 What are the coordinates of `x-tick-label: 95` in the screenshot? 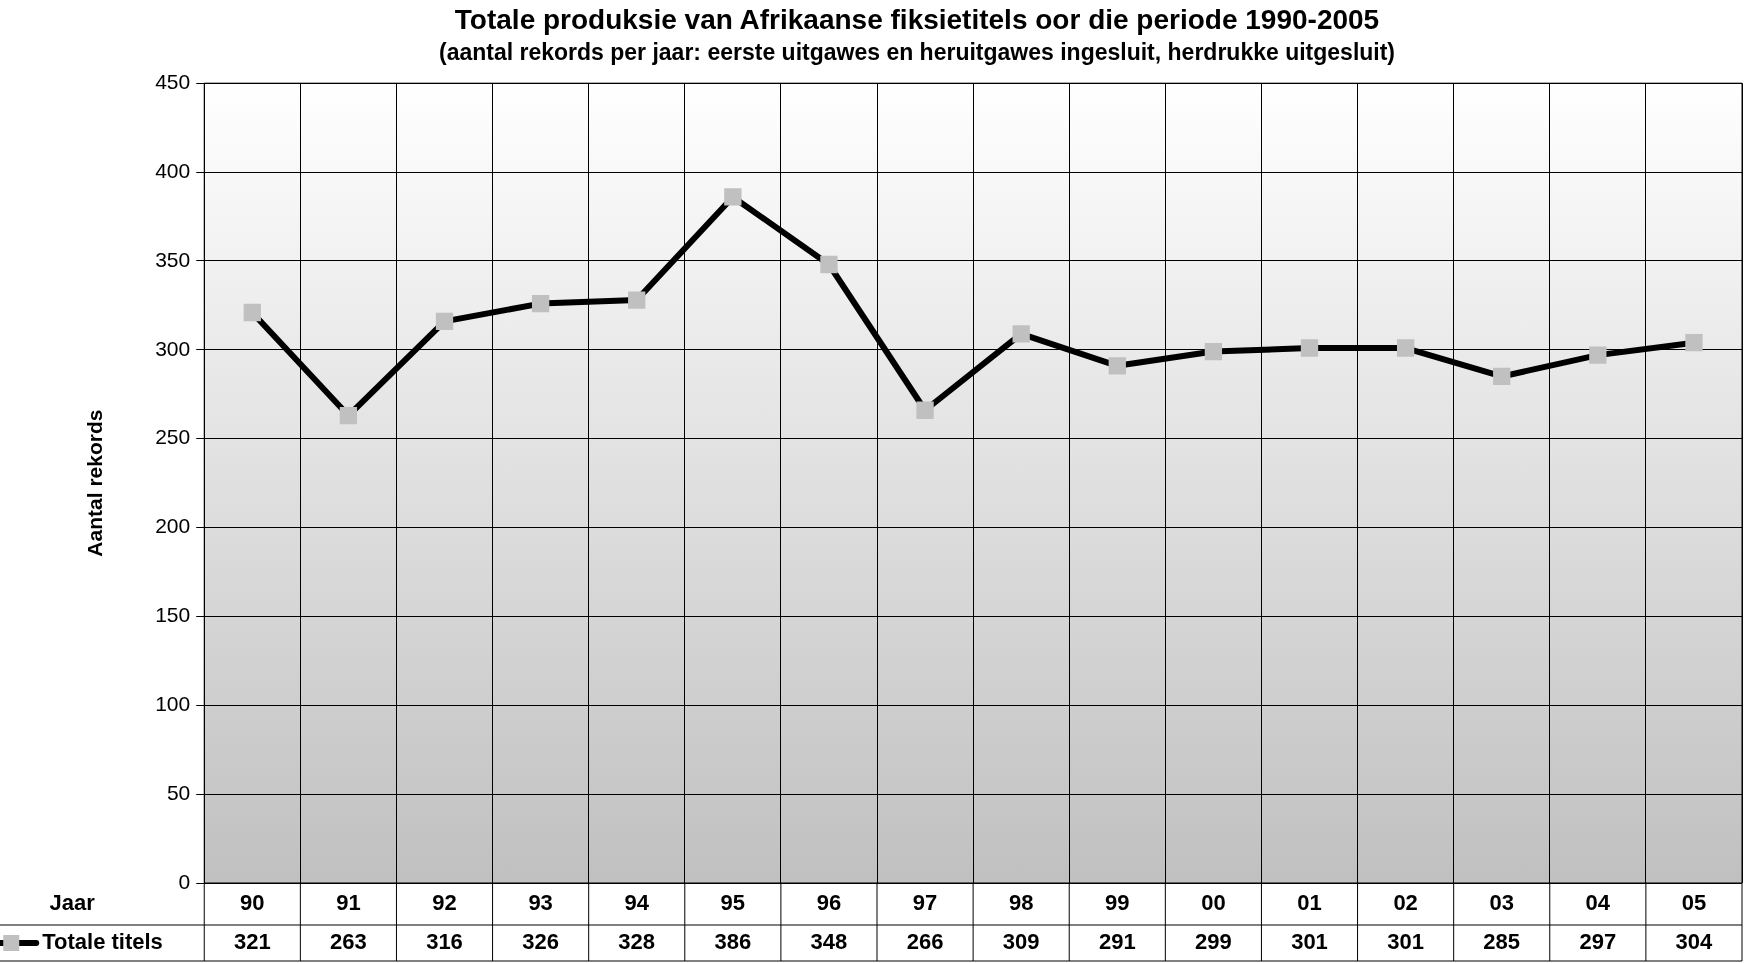 It's located at (733, 903).